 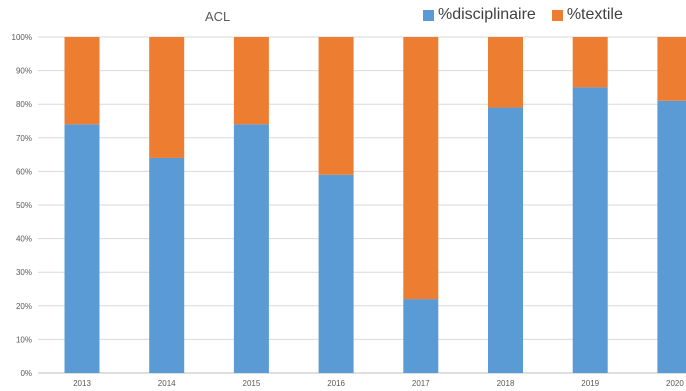 I want to click on bar-segment-disciplinaire-2017, so click(x=421, y=336).